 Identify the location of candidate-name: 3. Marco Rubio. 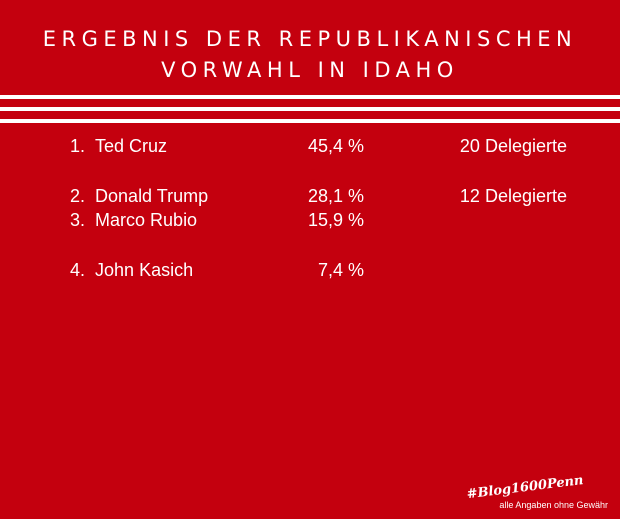
(134, 220).